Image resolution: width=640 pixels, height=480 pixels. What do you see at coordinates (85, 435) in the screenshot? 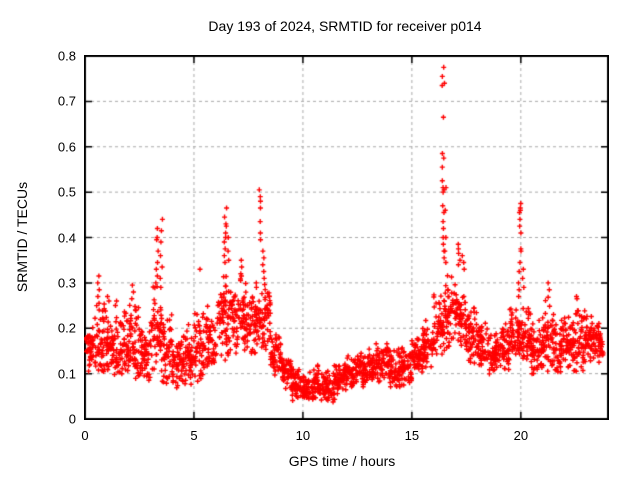
I see `x-tick-label: 0` at bounding box center [85, 435].